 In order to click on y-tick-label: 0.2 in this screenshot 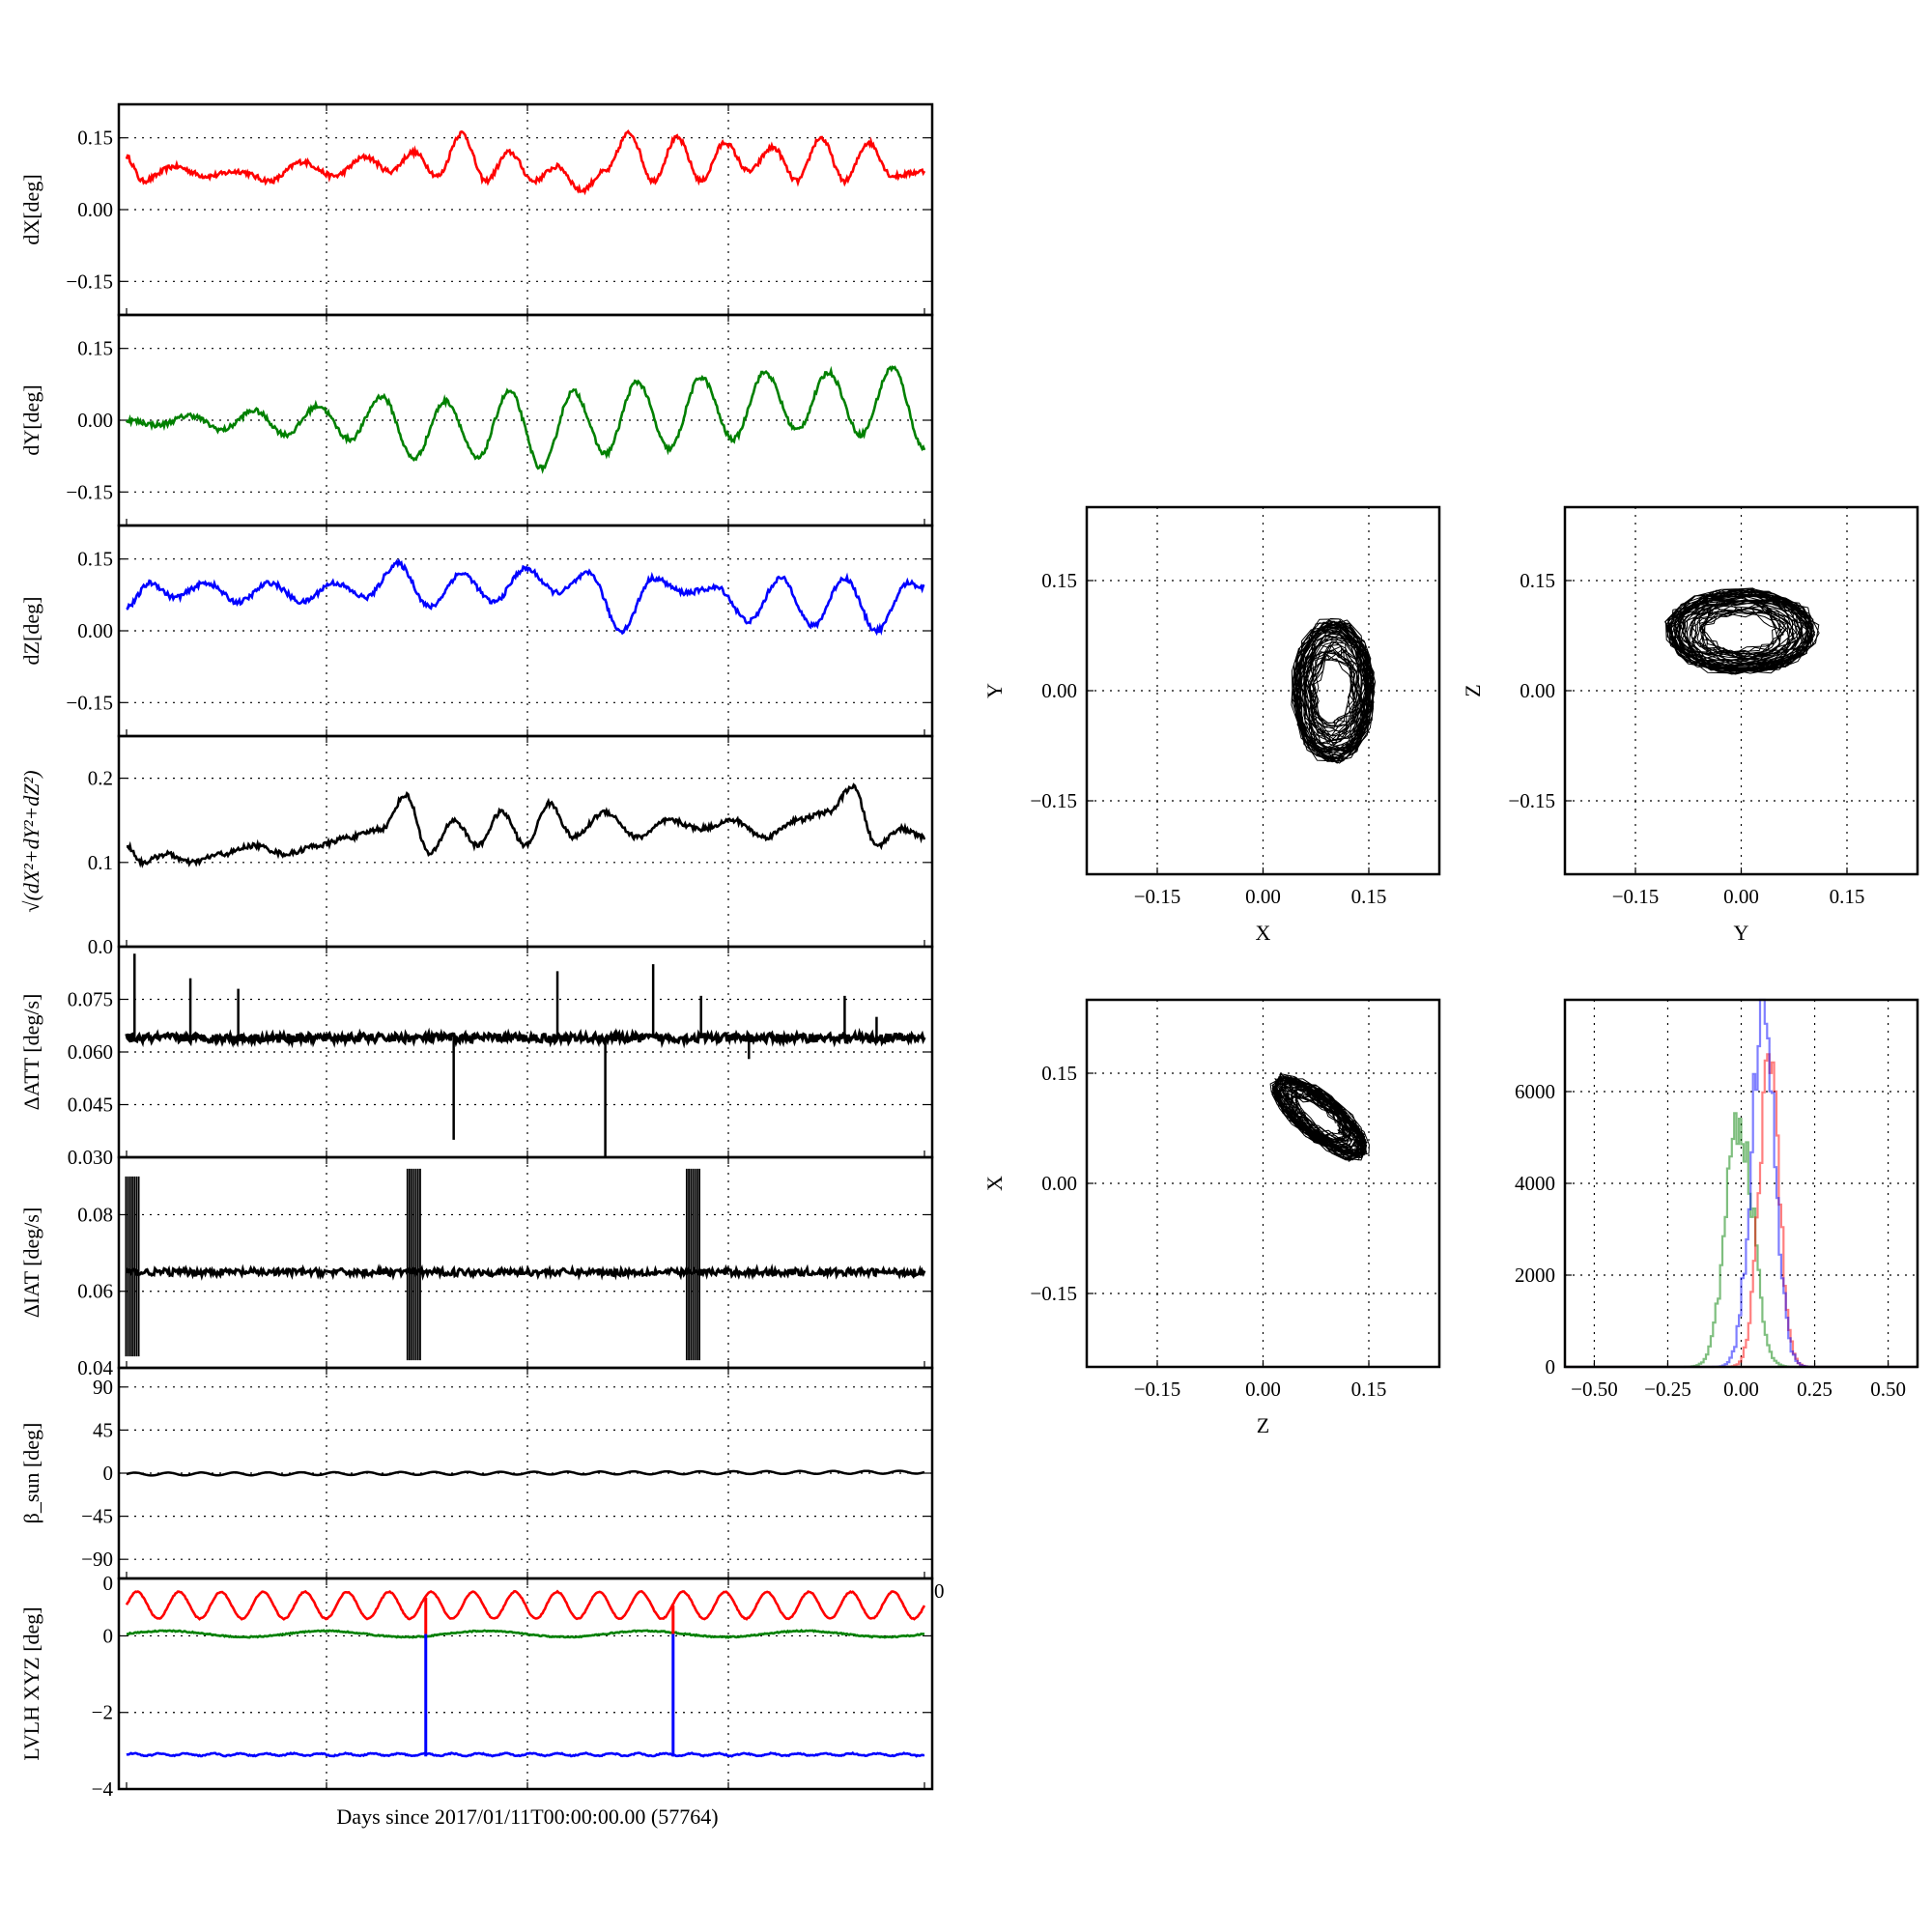, I will do `click(100, 778)`.